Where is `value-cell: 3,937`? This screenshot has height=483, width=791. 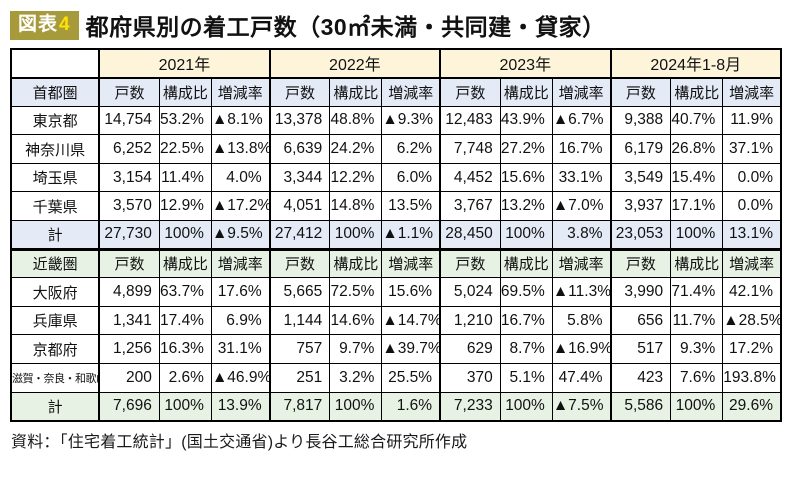 value-cell: 3,937 is located at coordinates (640, 206).